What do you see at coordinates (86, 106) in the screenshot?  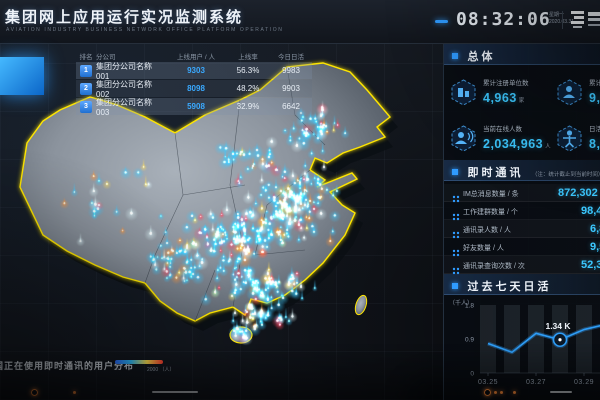 I see `rank-badge: 3` at bounding box center [86, 106].